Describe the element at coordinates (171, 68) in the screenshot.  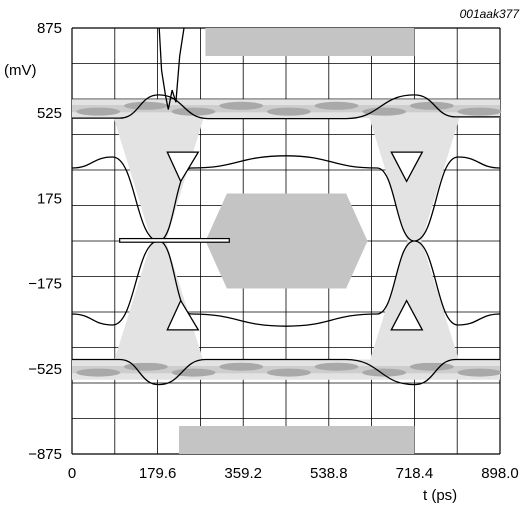
I see `overshoot-spike` at that location.